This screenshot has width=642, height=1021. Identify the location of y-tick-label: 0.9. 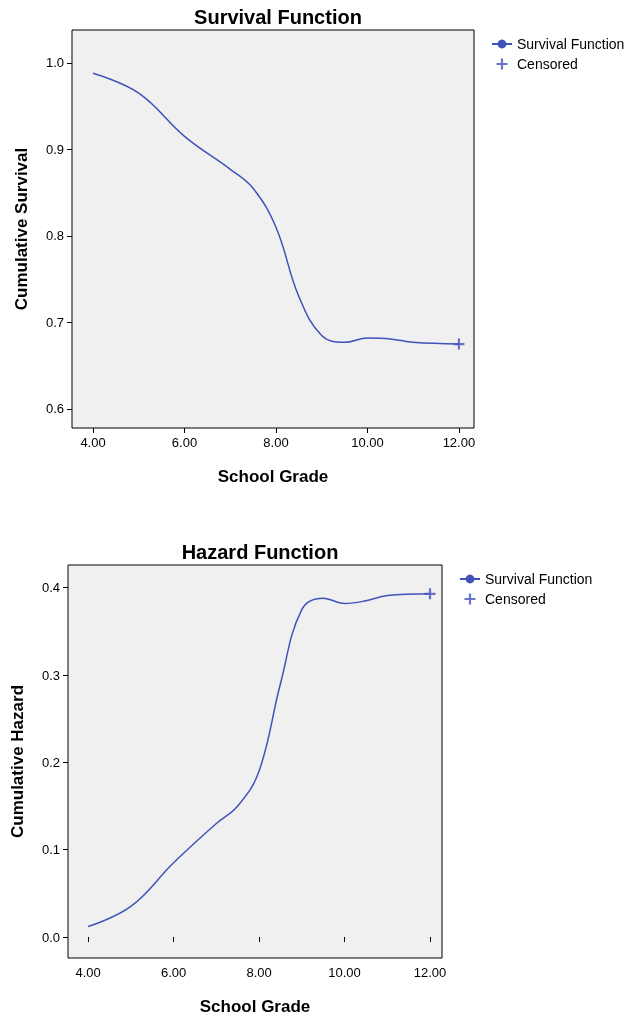
(54, 149).